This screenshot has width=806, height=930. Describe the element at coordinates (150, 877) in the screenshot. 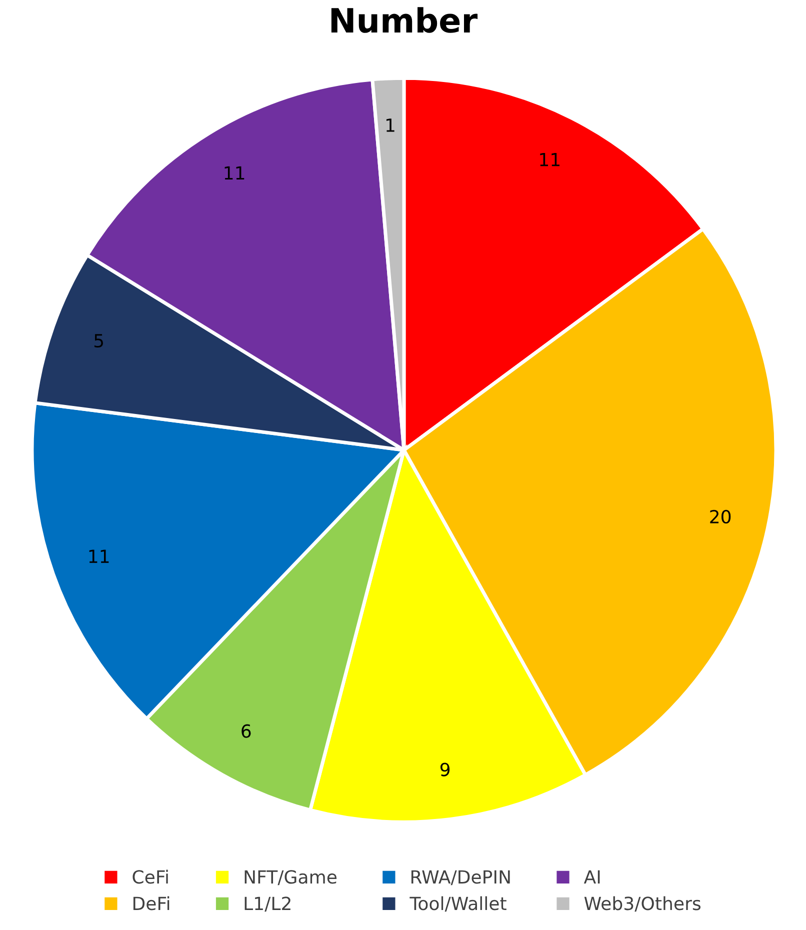

I see `legend-label: CeFi` at that location.